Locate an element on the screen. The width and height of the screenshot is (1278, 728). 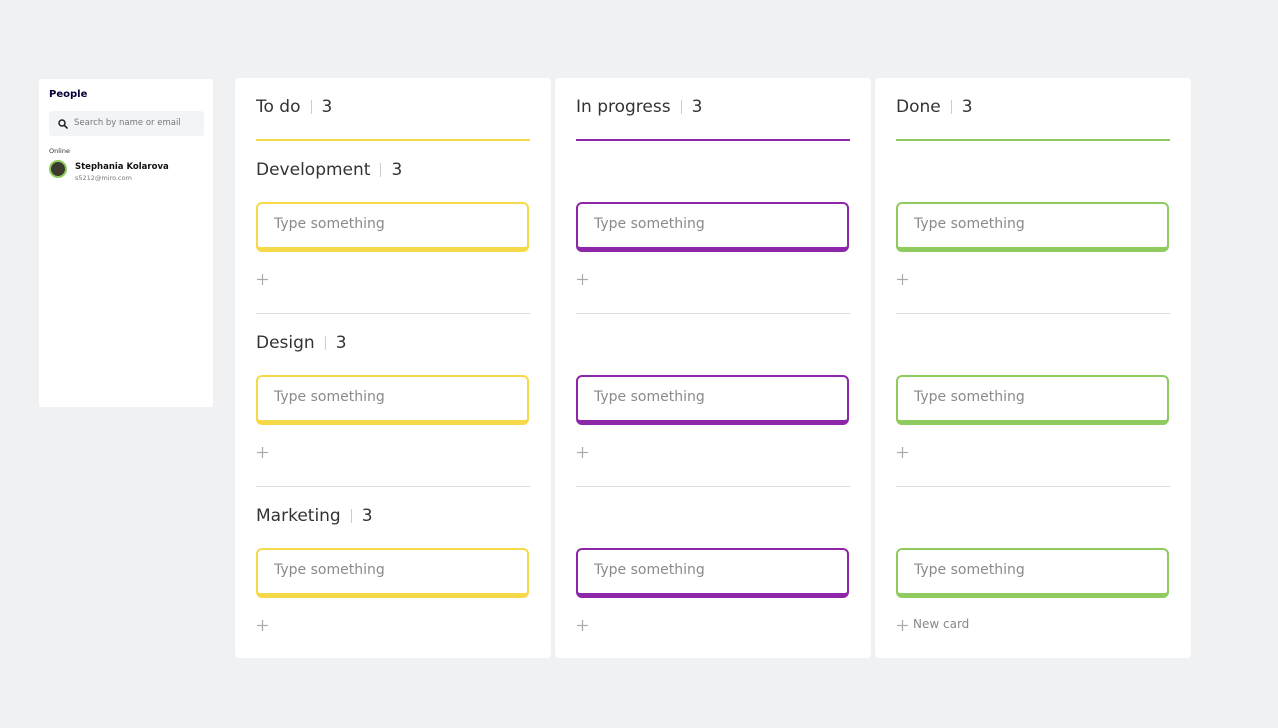
column-header: Done 3 is located at coordinates (934, 107).